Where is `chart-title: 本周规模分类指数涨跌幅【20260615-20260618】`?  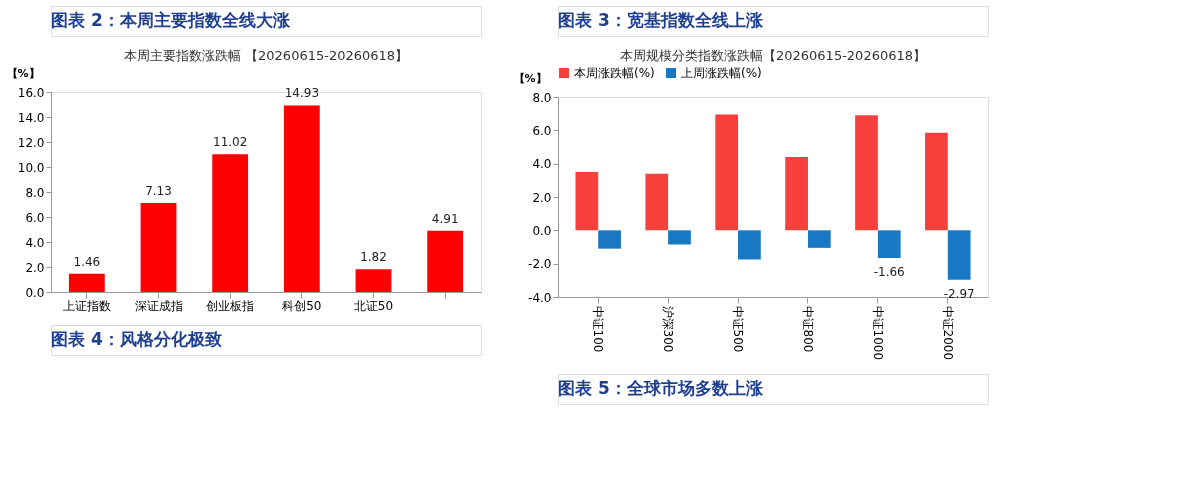
chart-title: 本周规模分类指数涨跌幅【20260615-20260618】 is located at coordinates (773, 55).